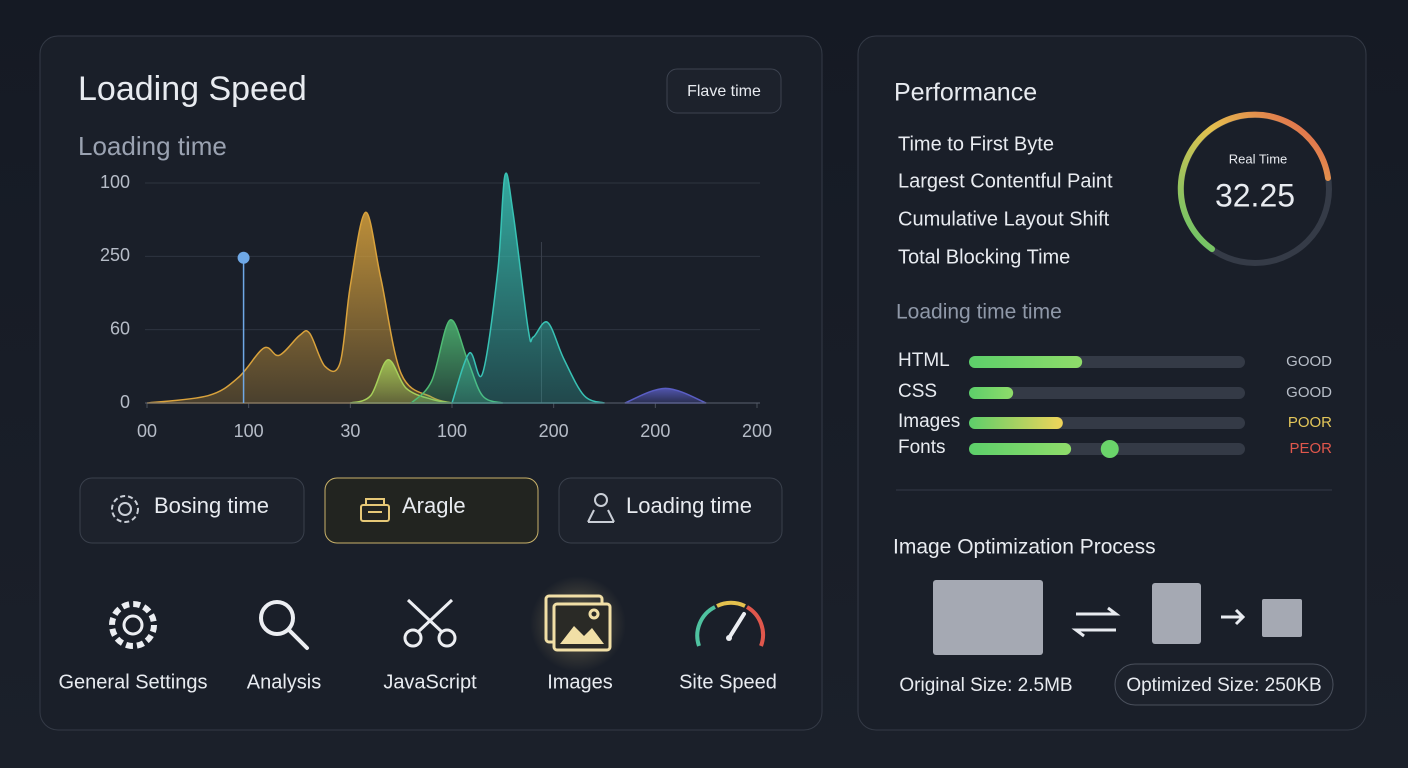 This screenshot has width=1408, height=768. Describe the element at coordinates (929, 421) in the screenshot. I see `resource-name: Images` at that location.